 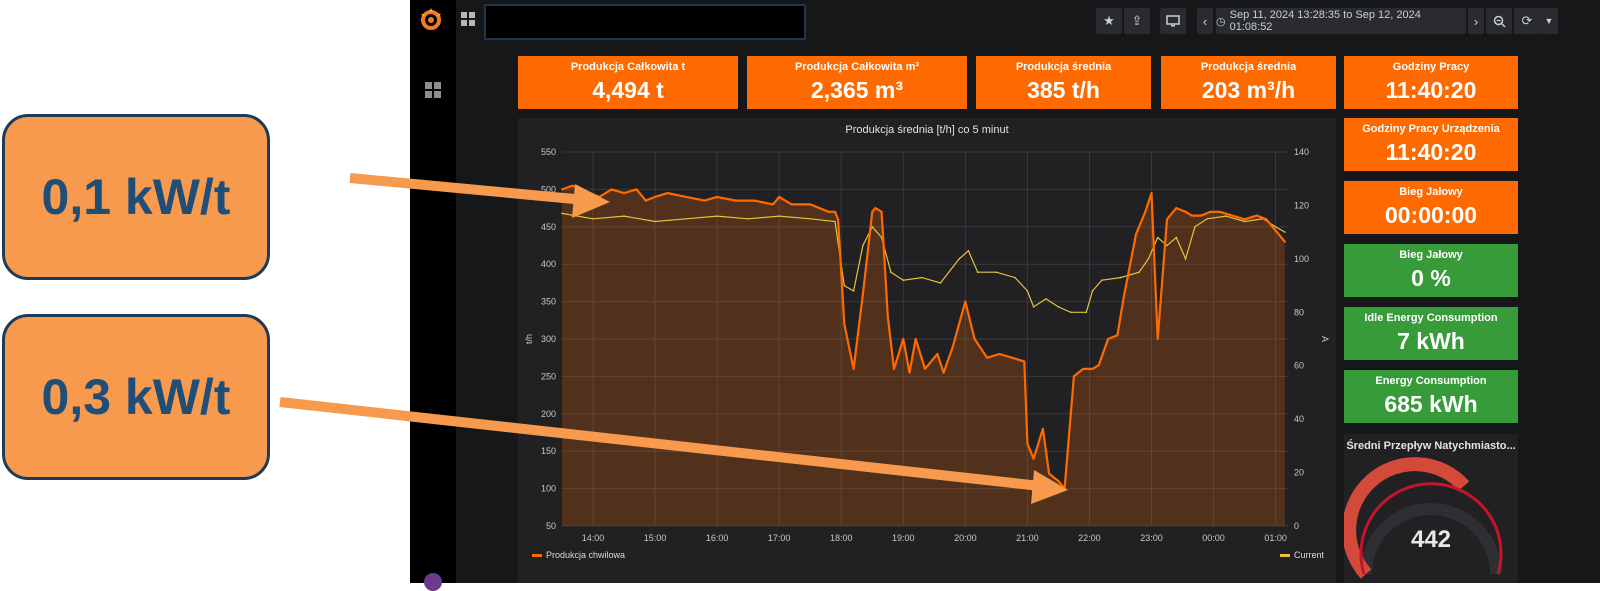 What do you see at coordinates (136, 197) in the screenshot?
I see `callout-text: 0,1 kW/t` at bounding box center [136, 197].